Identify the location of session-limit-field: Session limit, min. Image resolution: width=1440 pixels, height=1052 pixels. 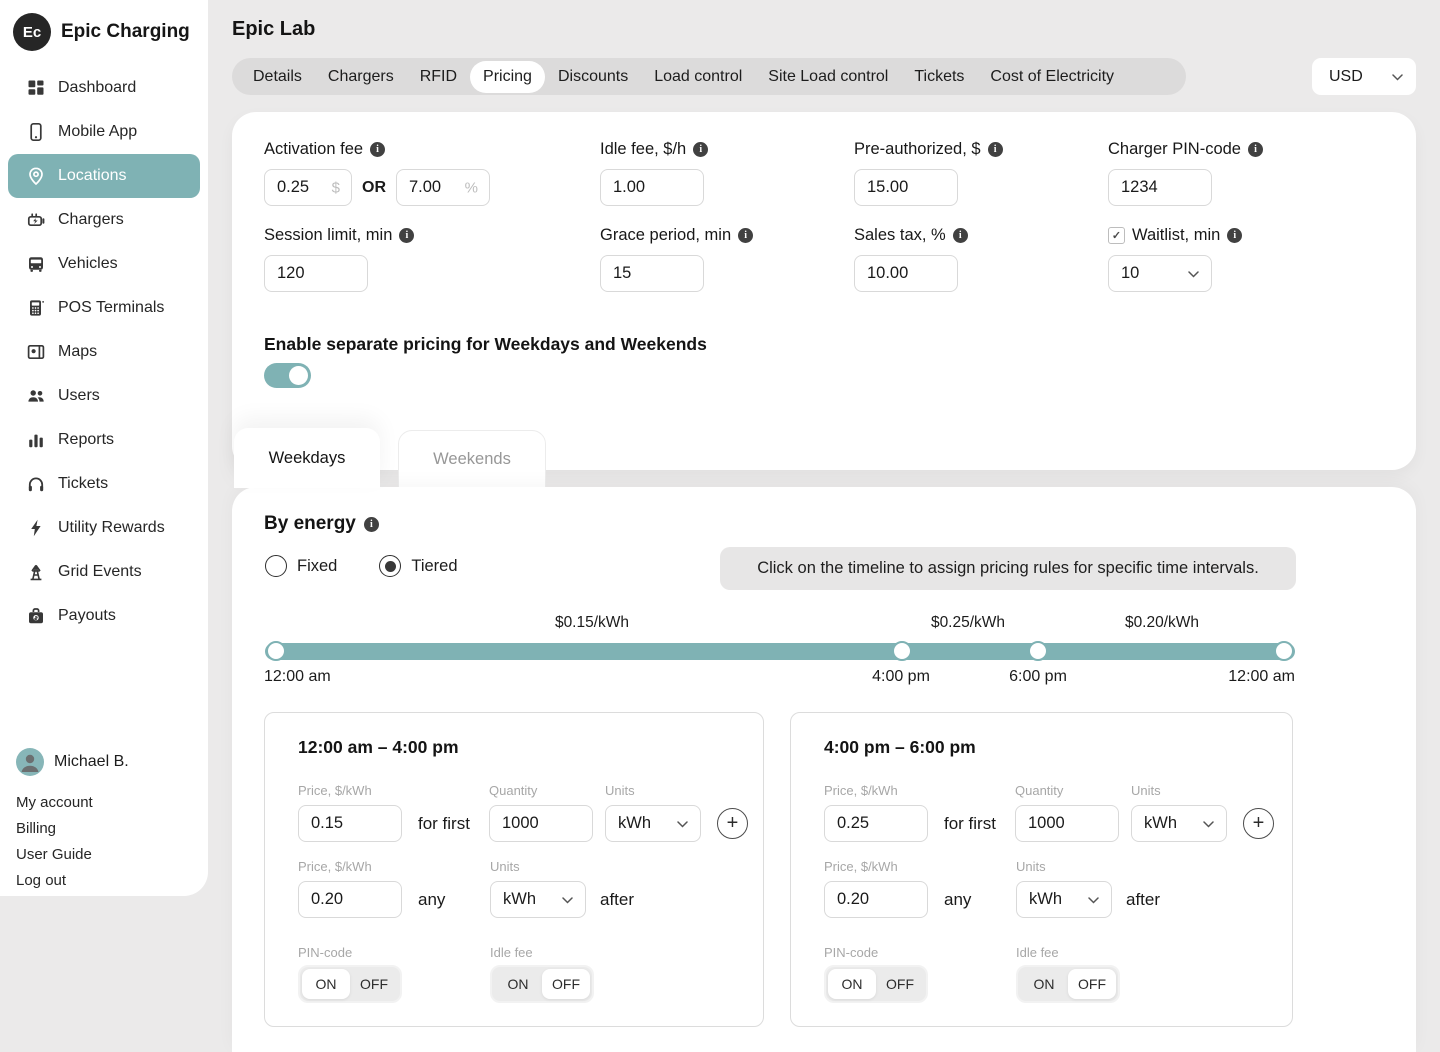
(339, 259).